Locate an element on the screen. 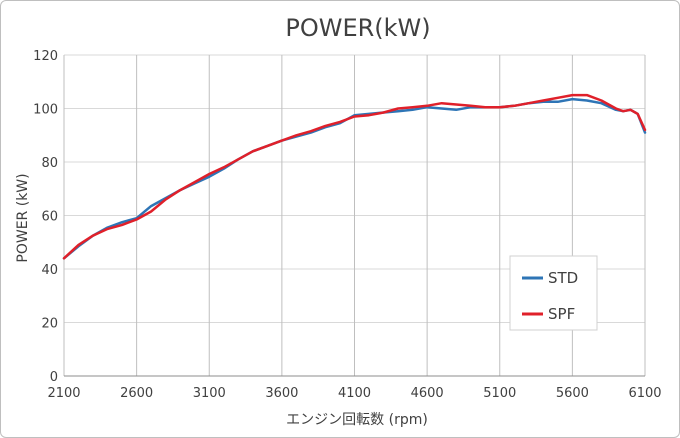  chart-title: POWER(kW) is located at coordinates (357, 28).